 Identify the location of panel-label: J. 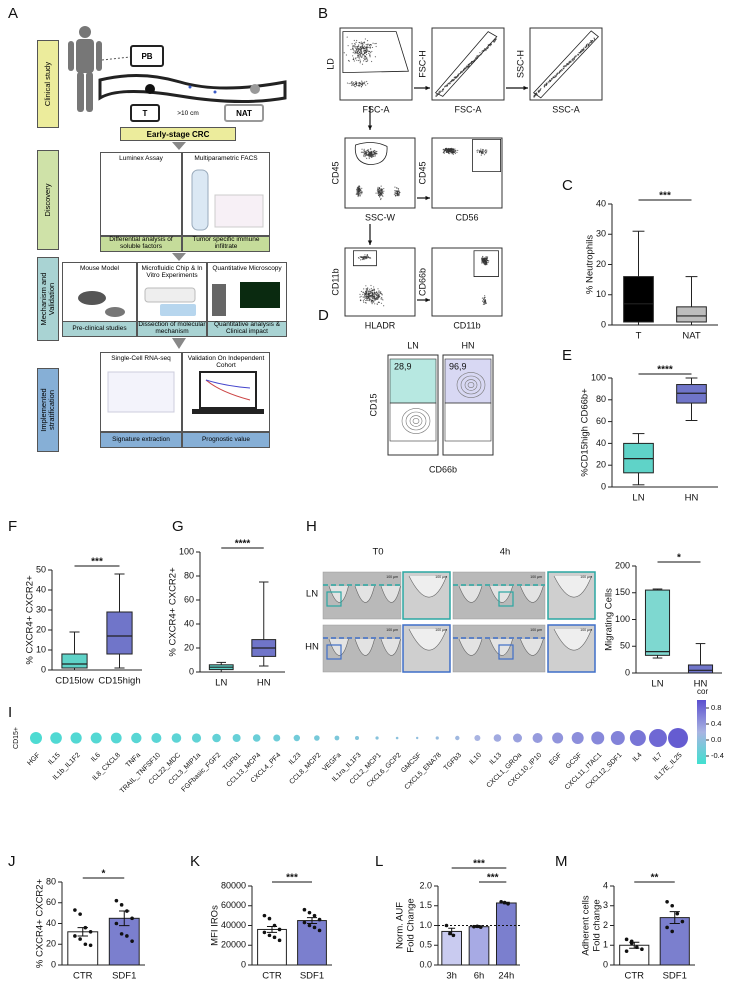
(12, 861).